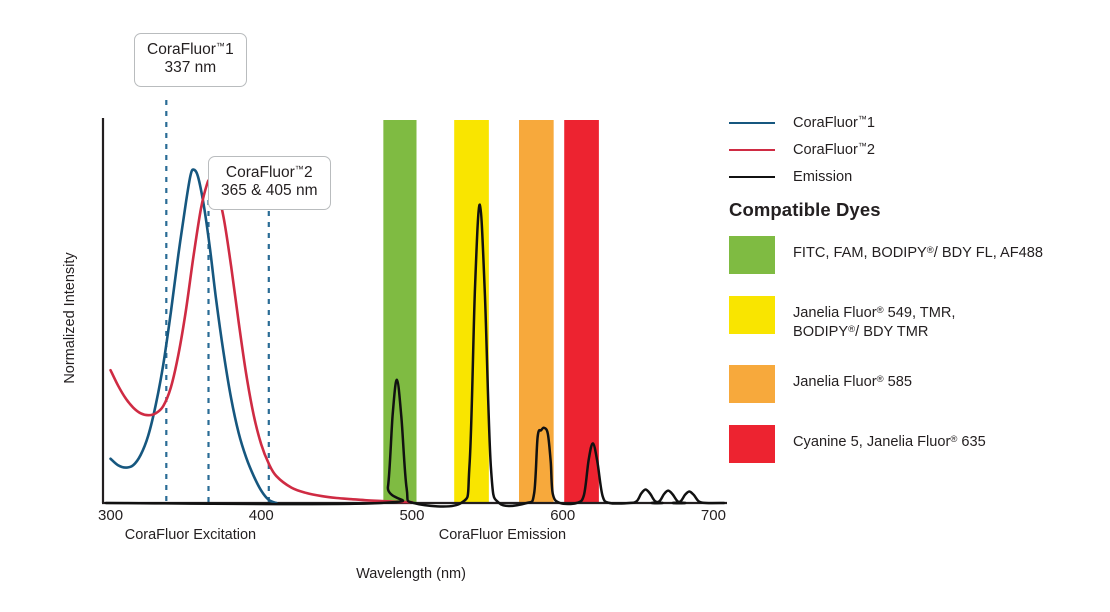 This screenshot has width=1110, height=612. Describe the element at coordinates (874, 313) in the screenshot. I see `dye-label-1-line1: Janelia Fluor® 549, TMR,` at that location.